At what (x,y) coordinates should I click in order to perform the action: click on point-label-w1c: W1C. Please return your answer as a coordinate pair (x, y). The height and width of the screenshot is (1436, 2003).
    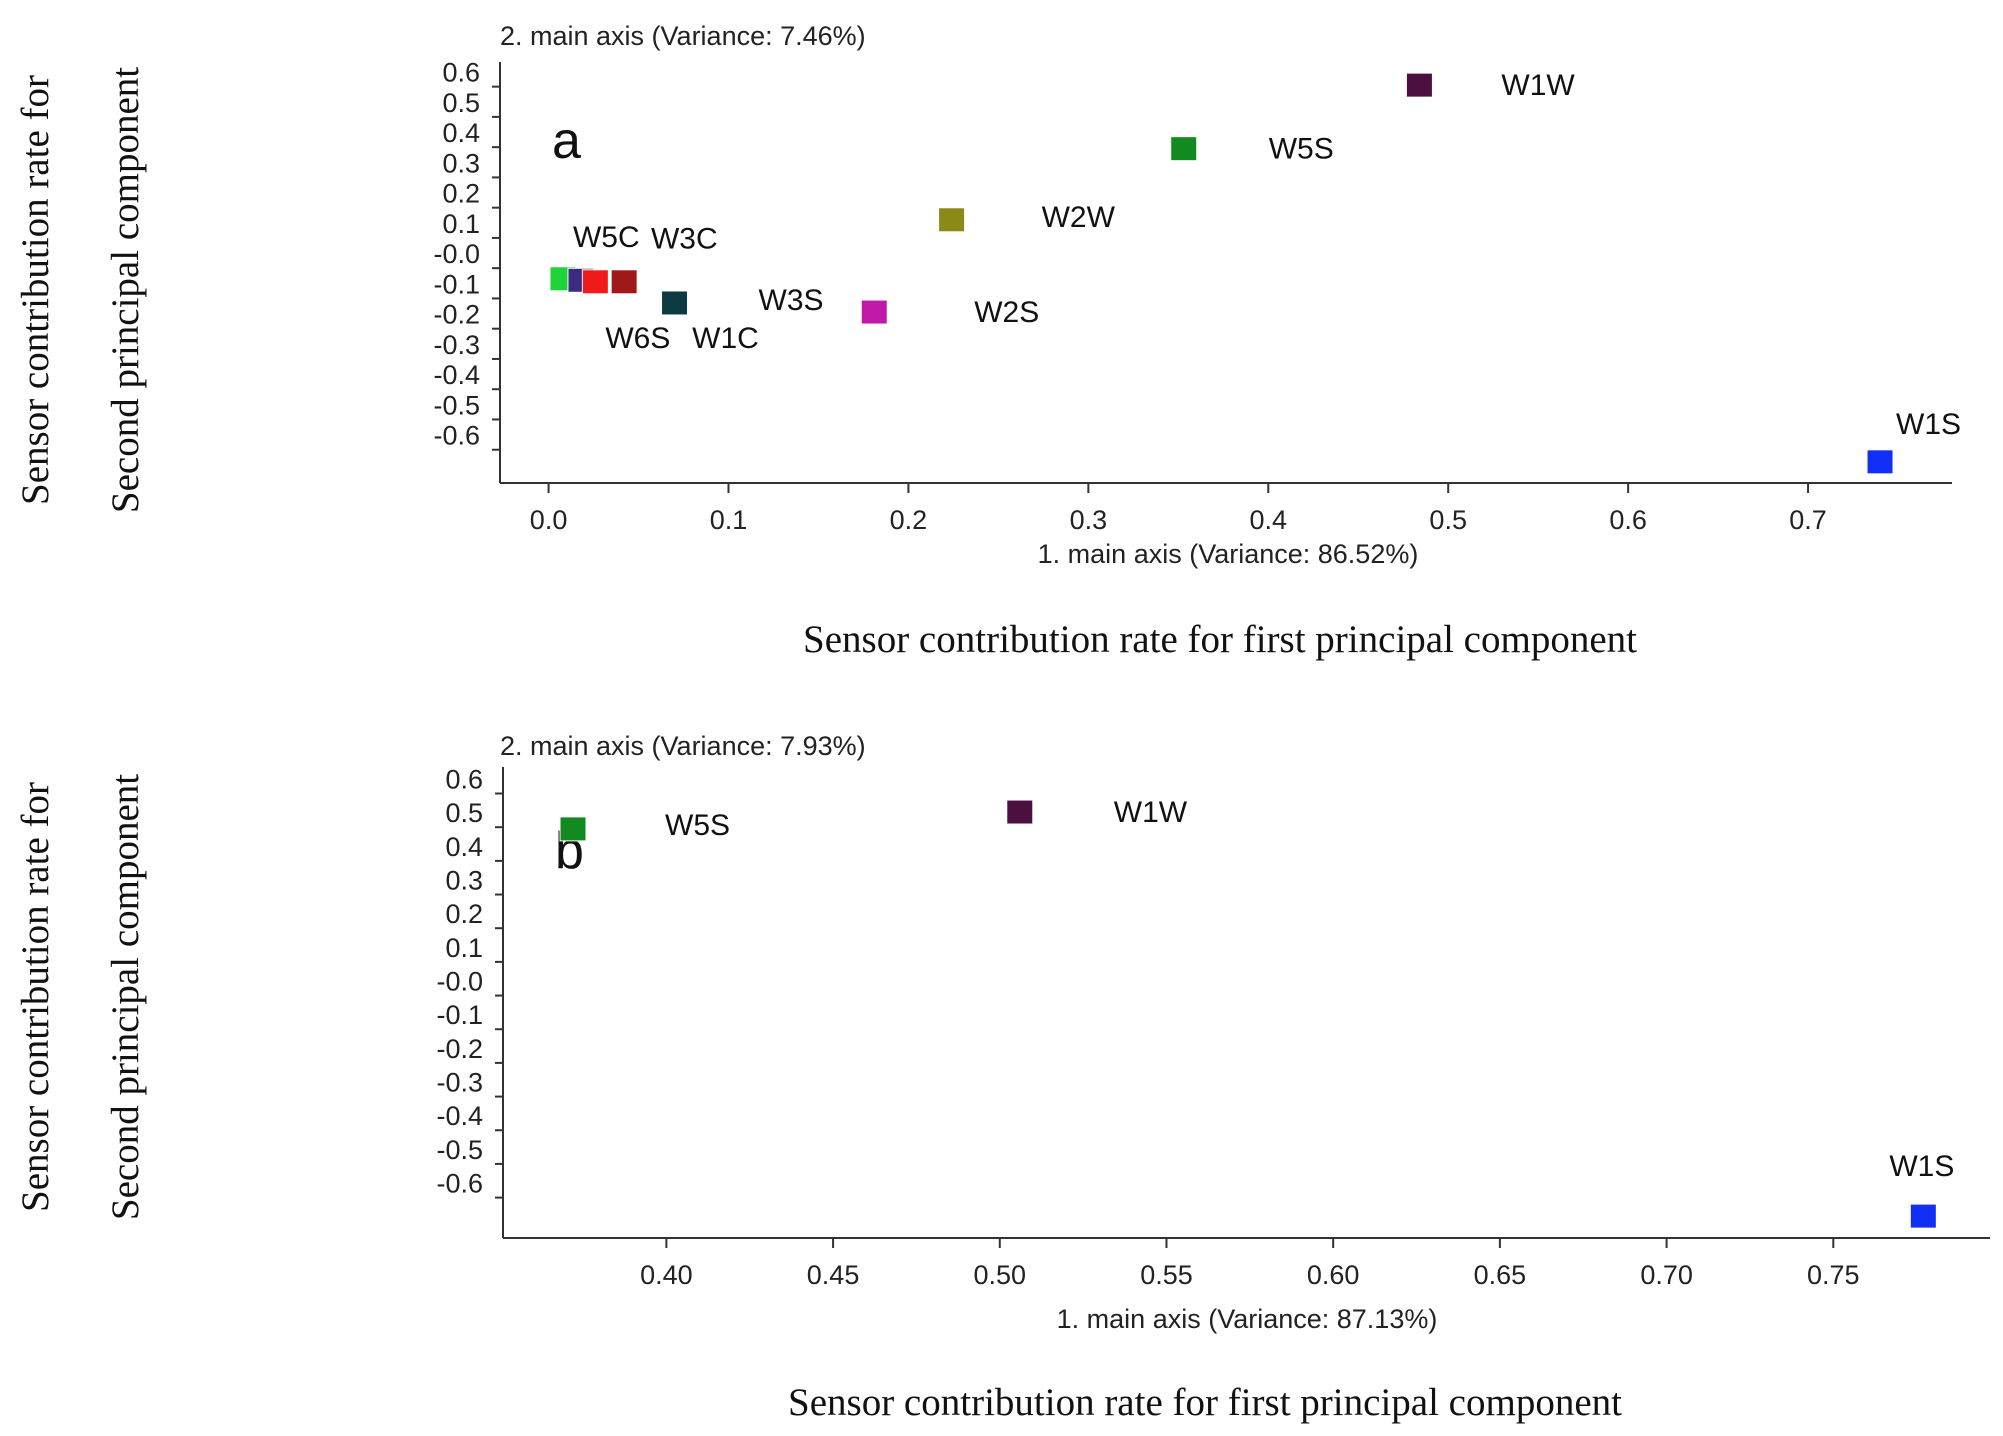
    Looking at the image, I should click on (725, 338).